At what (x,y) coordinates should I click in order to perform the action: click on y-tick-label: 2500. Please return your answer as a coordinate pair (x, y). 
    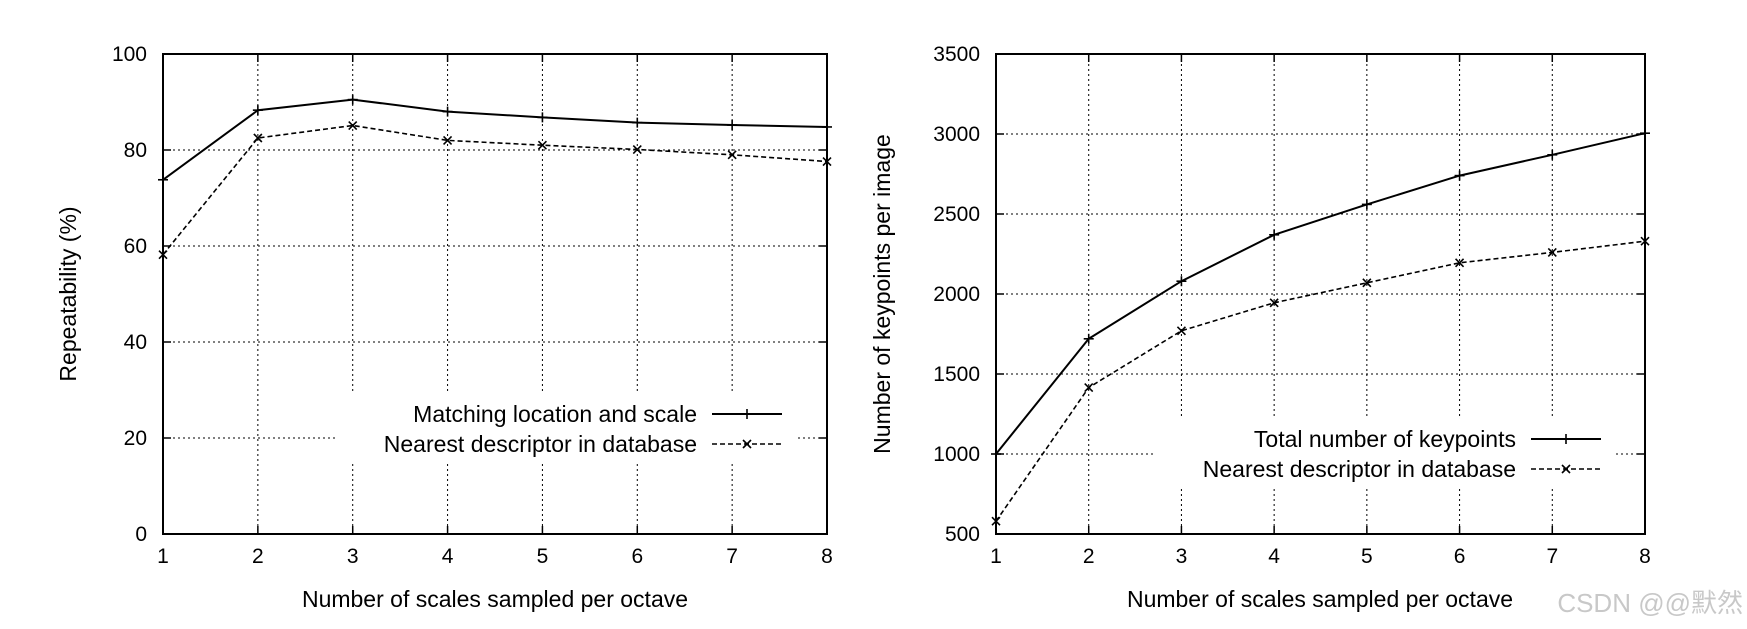
    Looking at the image, I should click on (956, 214).